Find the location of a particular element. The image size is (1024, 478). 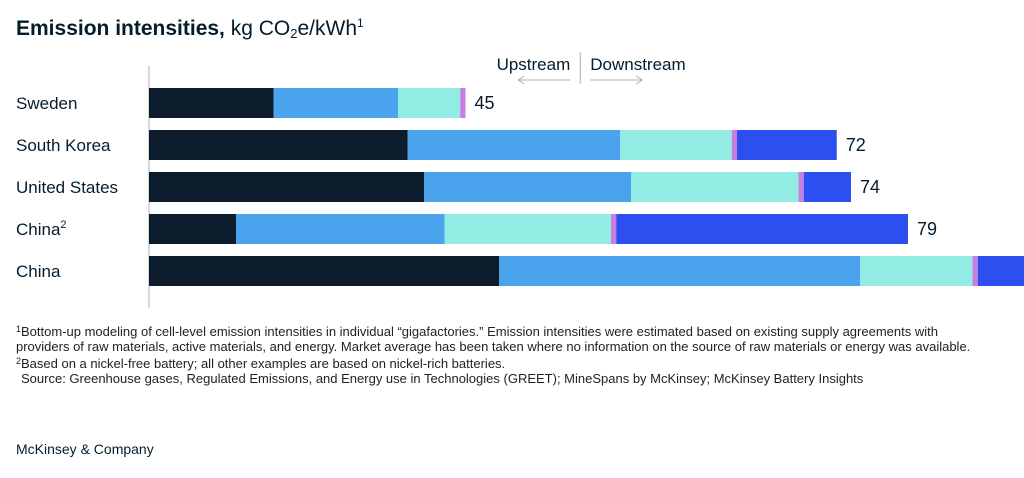

total-label: 79 is located at coordinates (927, 229).